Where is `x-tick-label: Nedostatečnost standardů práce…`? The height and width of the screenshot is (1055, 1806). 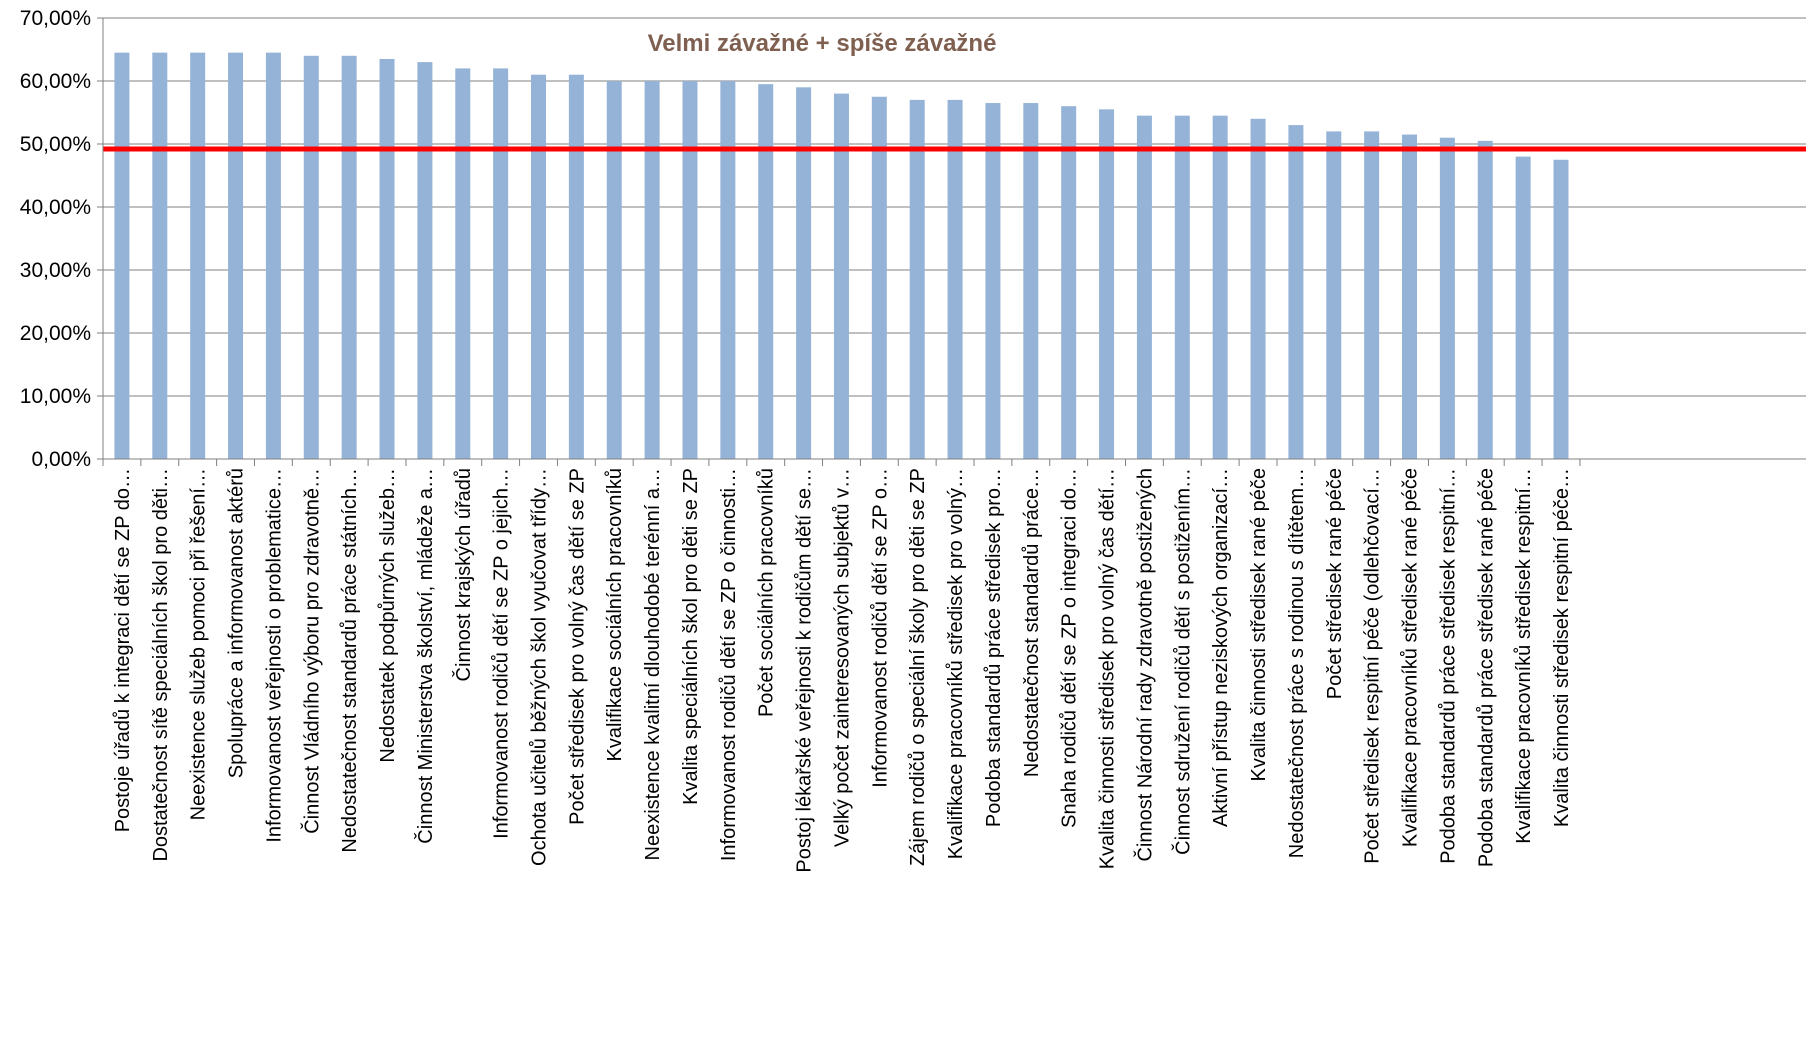 x-tick-label: Nedostatečnost standardů práce… is located at coordinates (1032, 622).